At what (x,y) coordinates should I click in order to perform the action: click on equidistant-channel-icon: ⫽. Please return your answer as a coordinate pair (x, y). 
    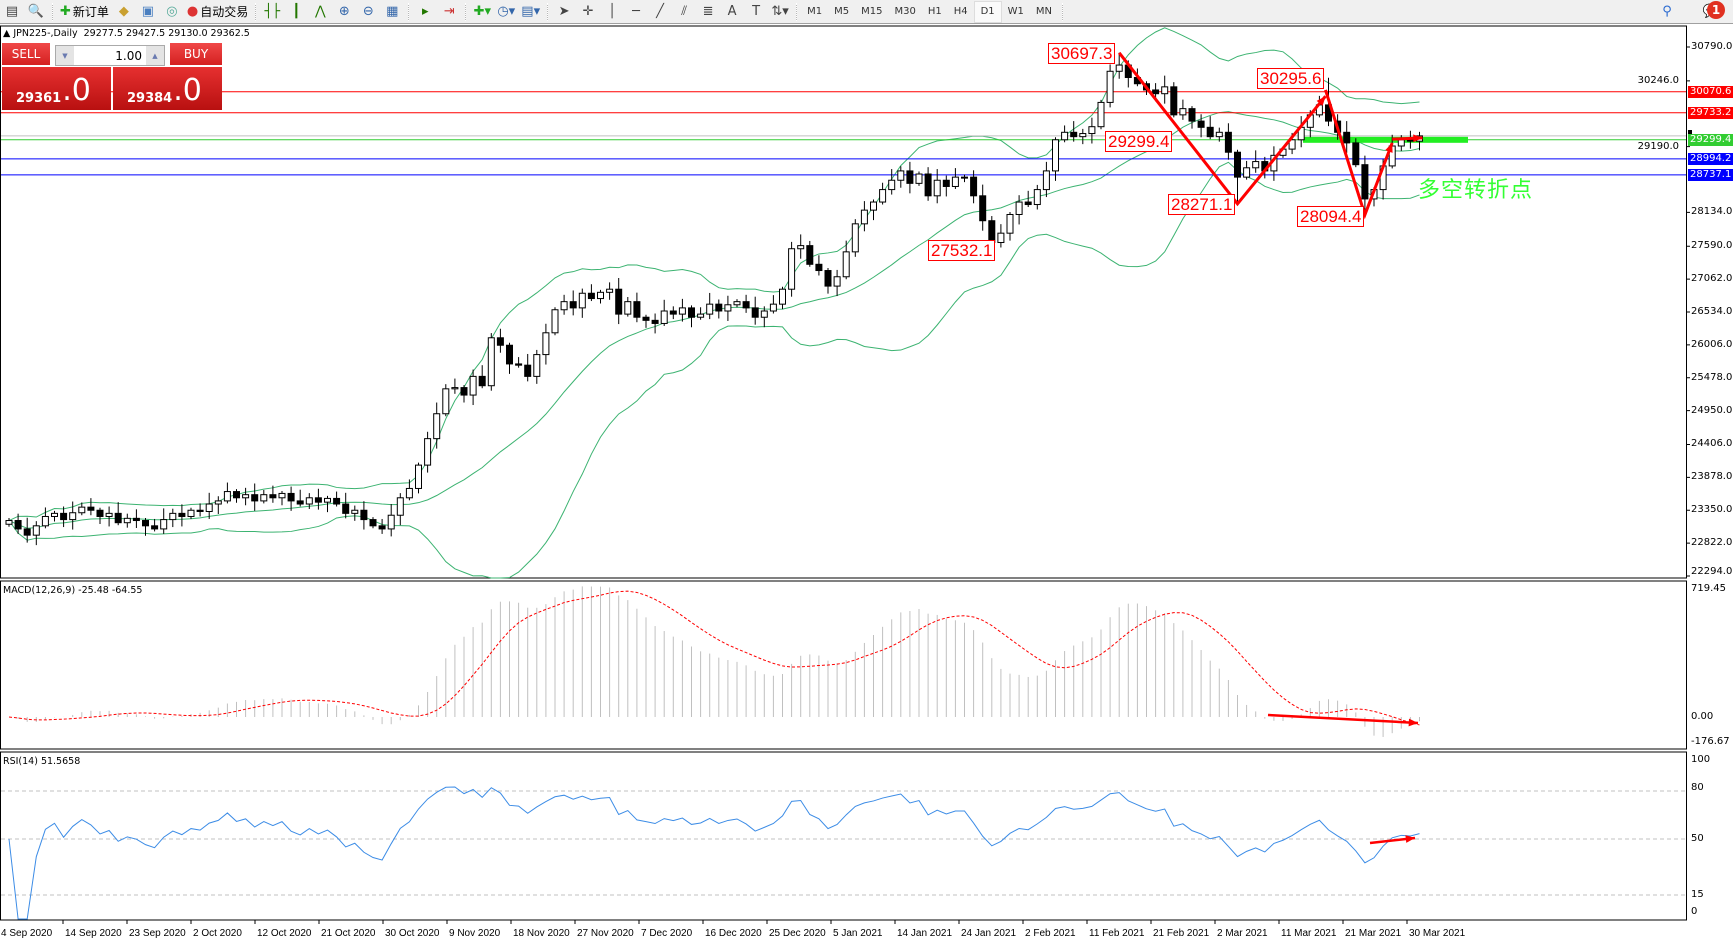
    Looking at the image, I should click on (684, 11).